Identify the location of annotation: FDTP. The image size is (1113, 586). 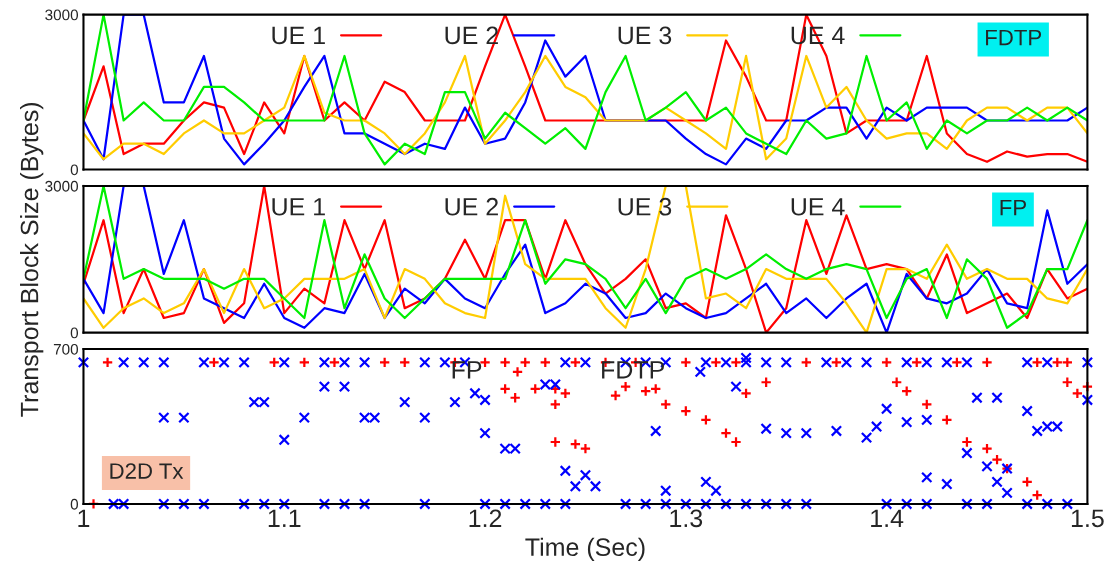
(1014, 37).